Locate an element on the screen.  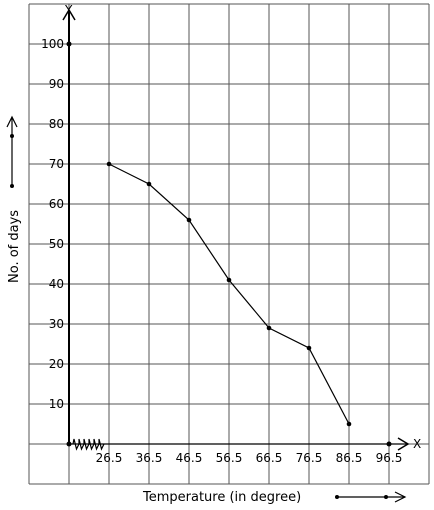
x-tick-label: 86.5 is located at coordinates (349, 458).